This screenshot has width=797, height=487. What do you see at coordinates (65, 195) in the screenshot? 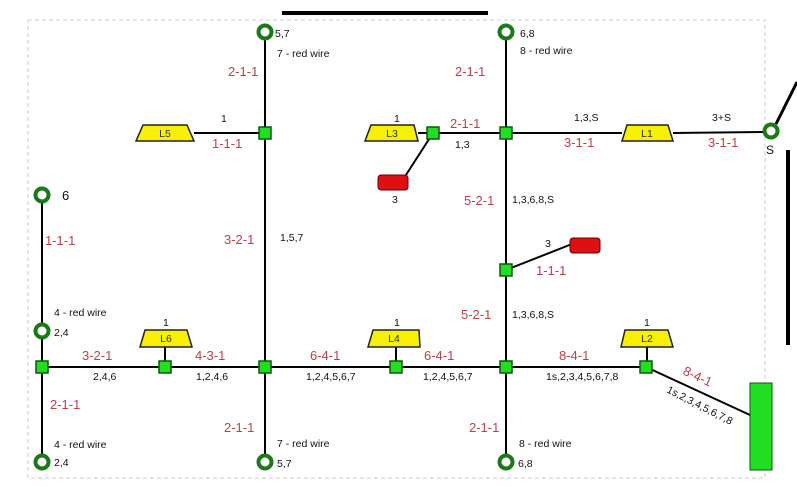
I see `diagram-label: 6` at bounding box center [65, 195].